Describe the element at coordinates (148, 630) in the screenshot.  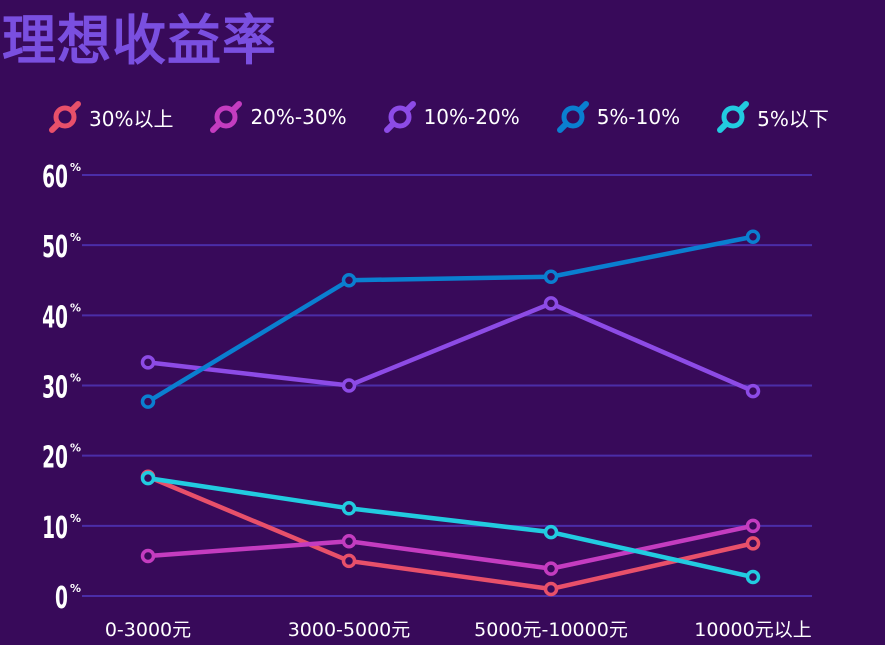
I see `x-tick-label: 0-3000元` at that location.